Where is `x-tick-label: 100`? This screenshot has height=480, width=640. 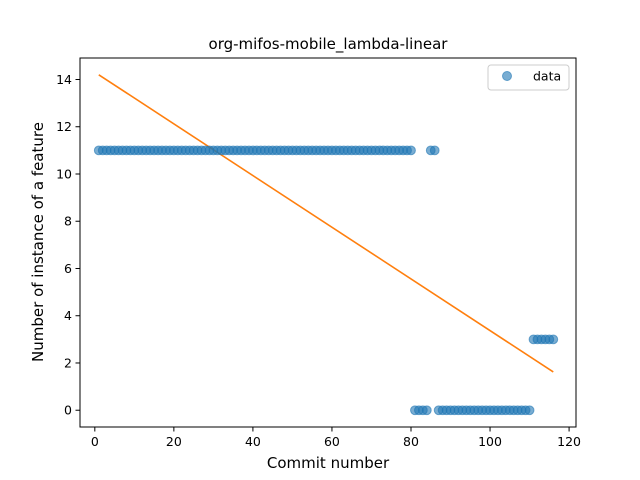 x-tick-label: 100 is located at coordinates (490, 441).